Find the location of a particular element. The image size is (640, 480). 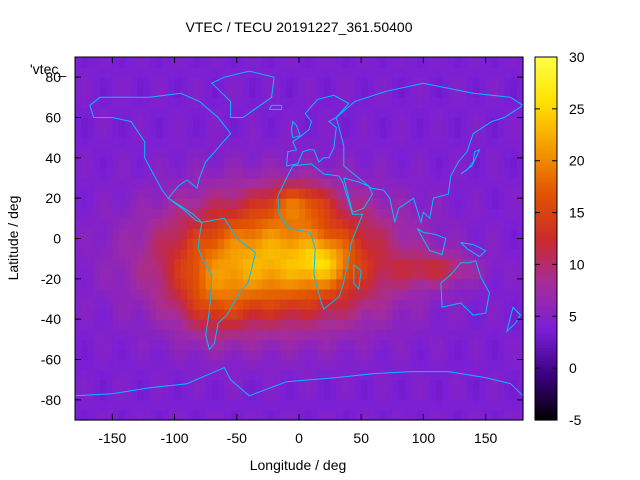

x-tick-label: -100 is located at coordinates (175, 438).